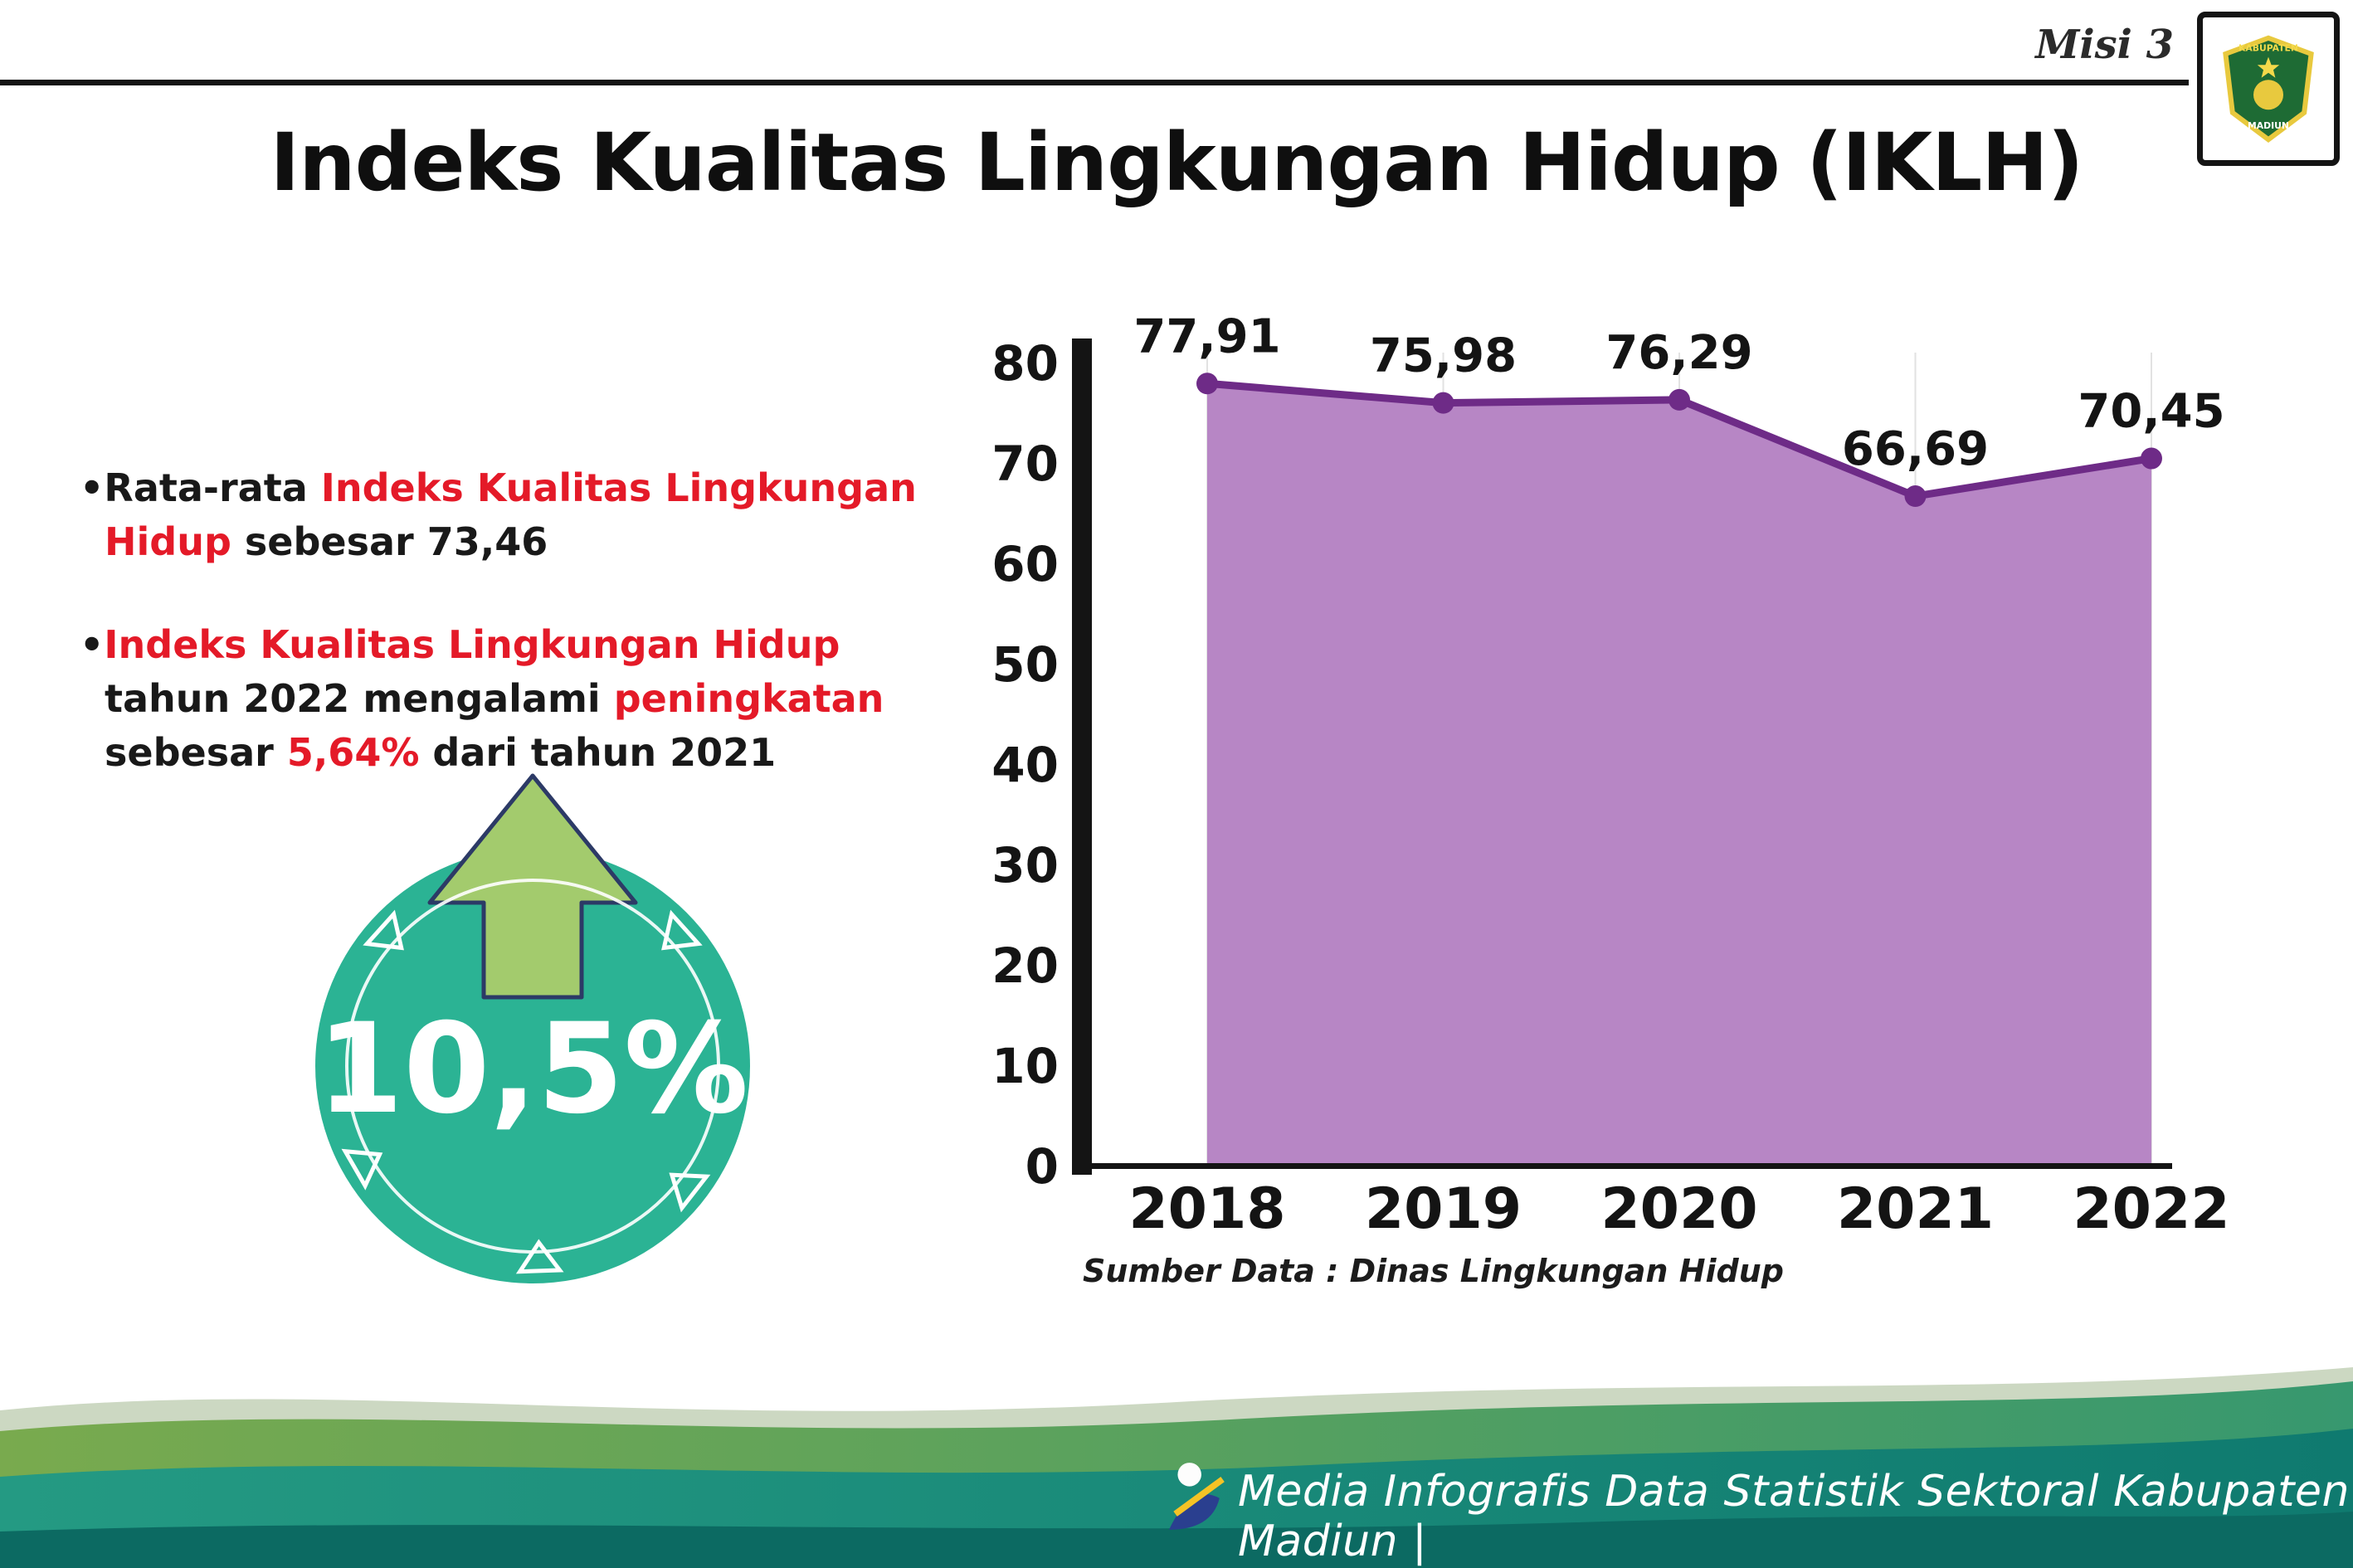 The height and width of the screenshot is (1568, 2353). What do you see at coordinates (532, 886) in the screenshot?
I see `up-arrow-icon` at bounding box center [532, 886].